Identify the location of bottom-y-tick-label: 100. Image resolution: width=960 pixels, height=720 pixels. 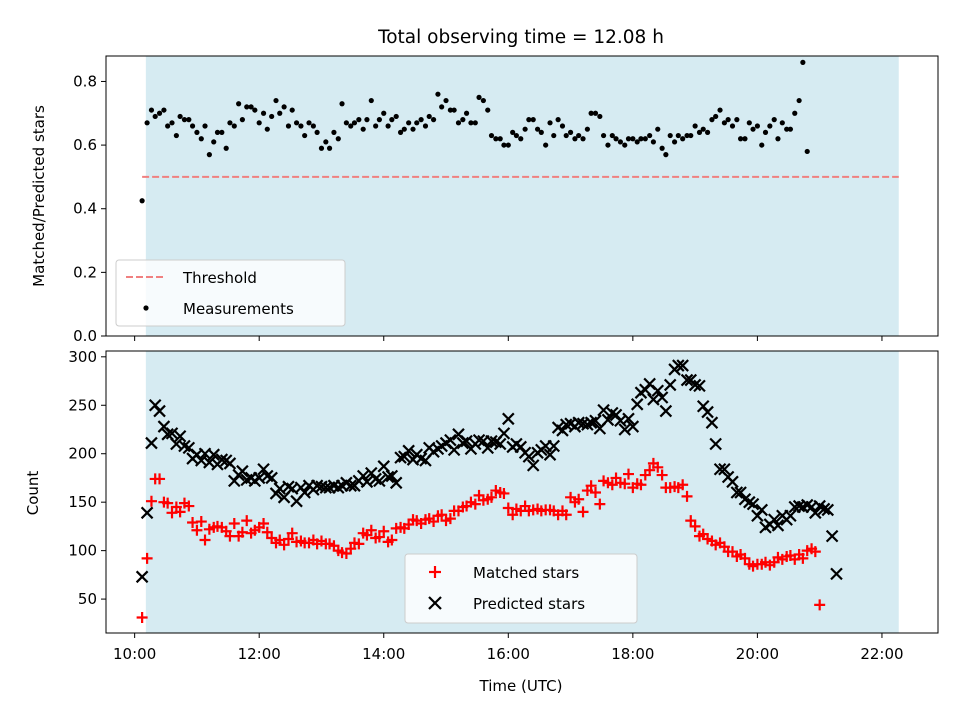
(82, 551).